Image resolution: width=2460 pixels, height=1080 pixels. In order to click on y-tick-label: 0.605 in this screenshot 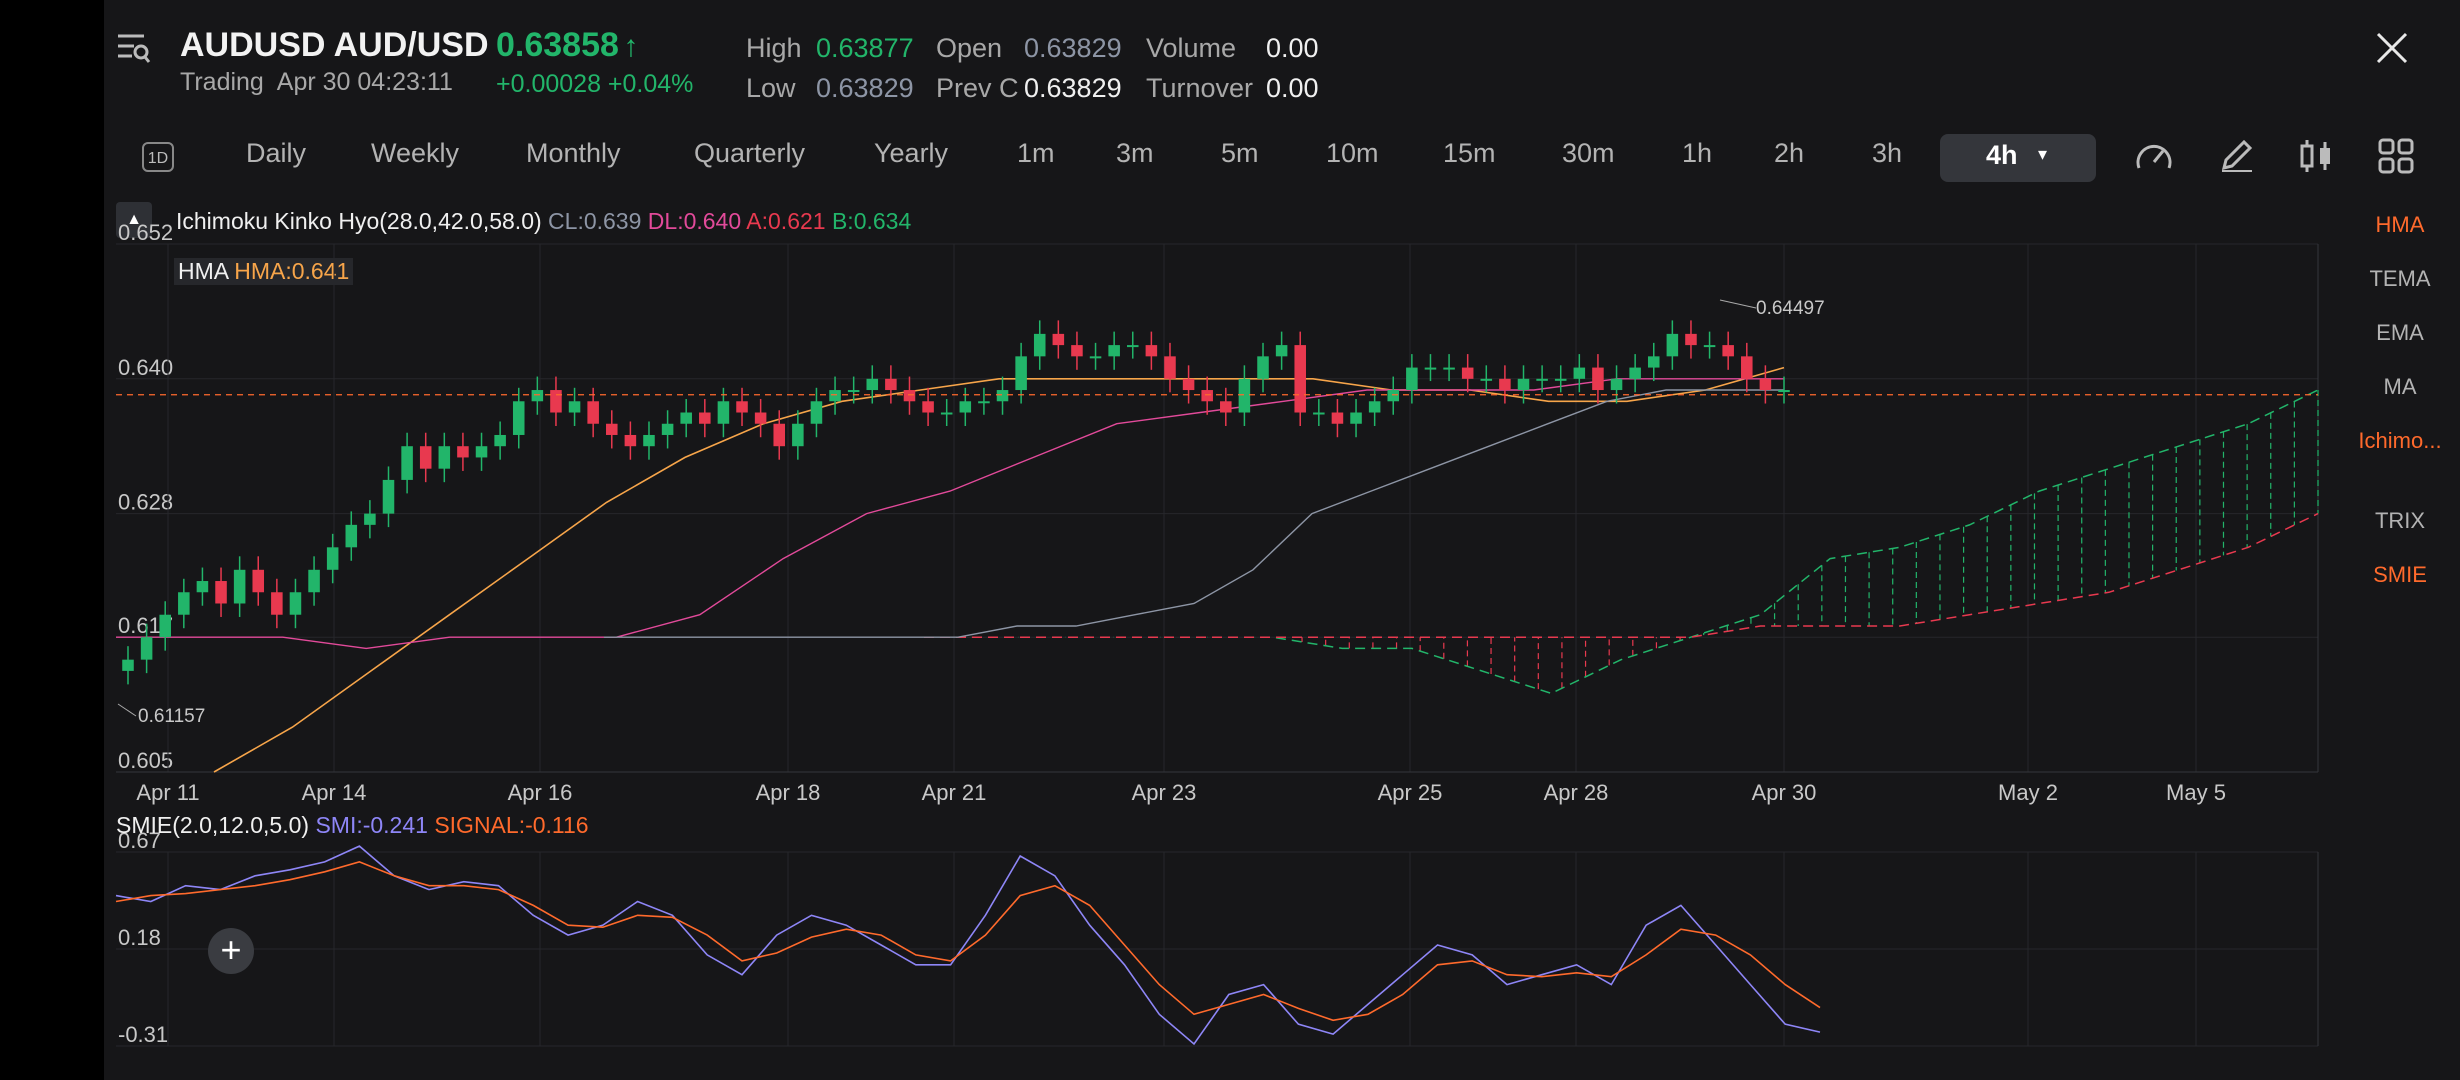, I will do `click(145, 760)`.